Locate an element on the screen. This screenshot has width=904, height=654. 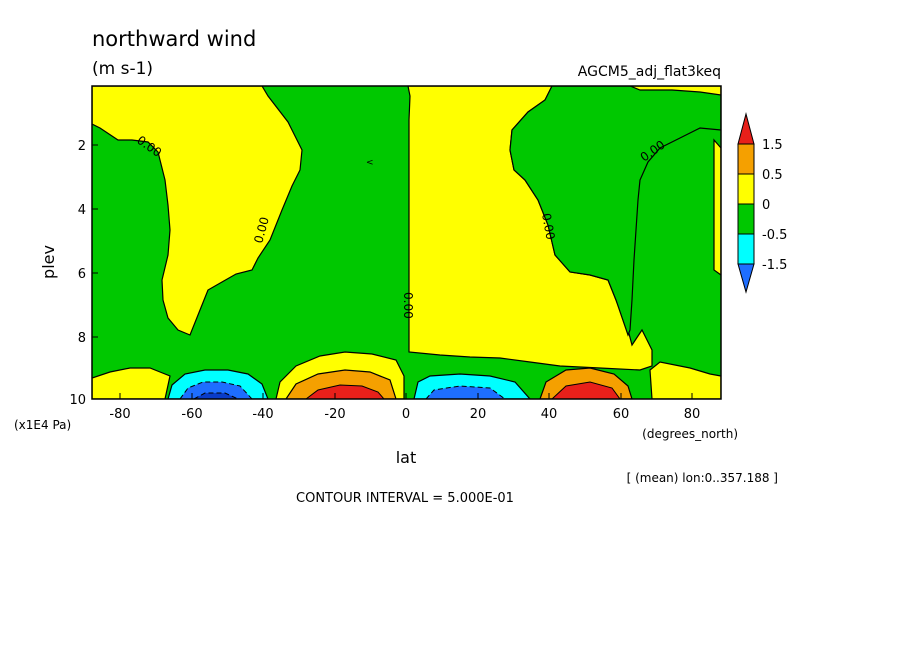
y-axis-label: plev is located at coordinates (48, 262).